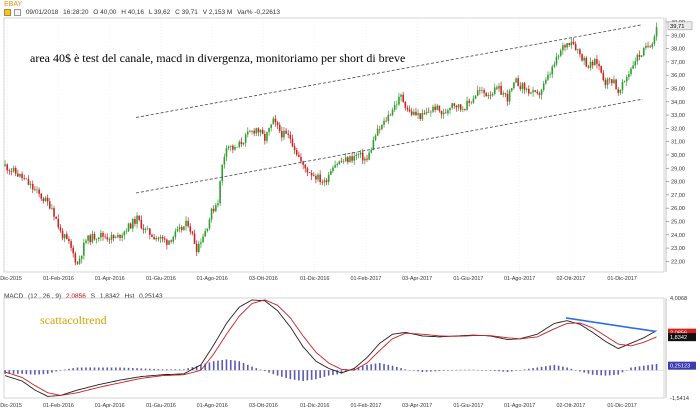 This screenshot has height=414, width=700. What do you see at coordinates (678, 169) in the screenshot?
I see `price-y-tick-label: 29,00` at bounding box center [678, 169].